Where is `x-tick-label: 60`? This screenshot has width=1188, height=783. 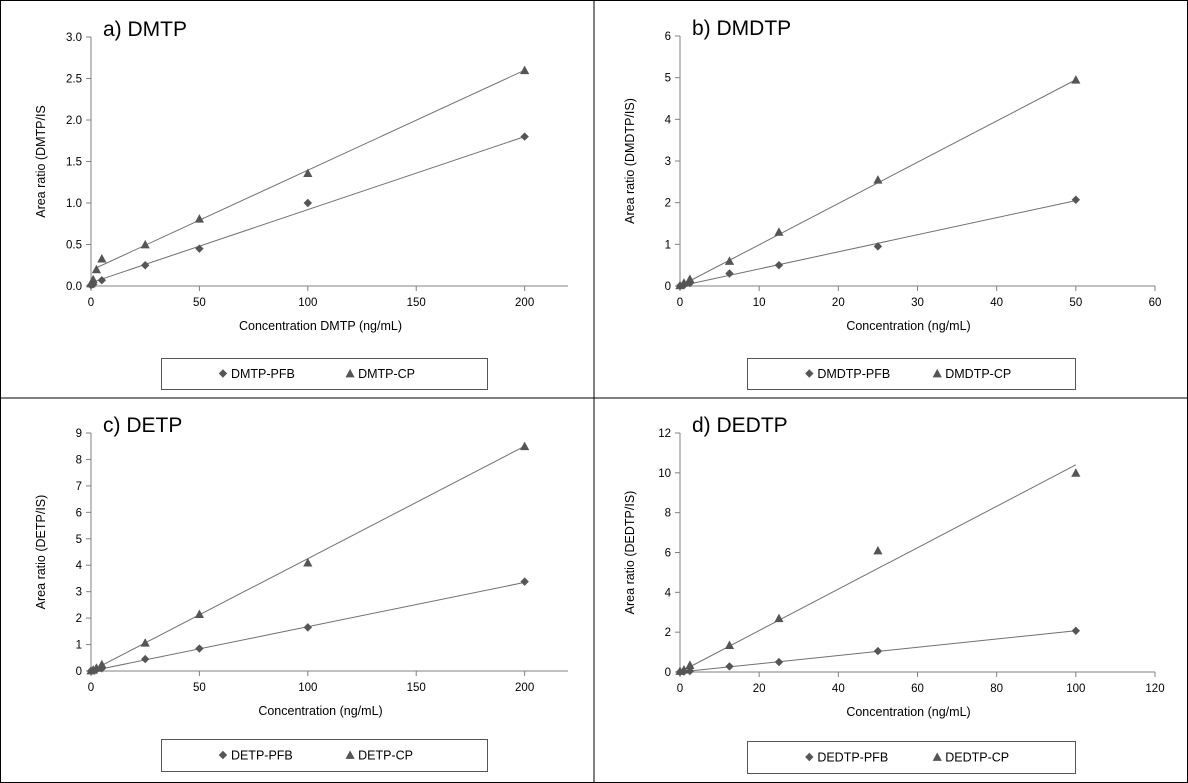
x-tick-label: 60 is located at coordinates (1155, 303).